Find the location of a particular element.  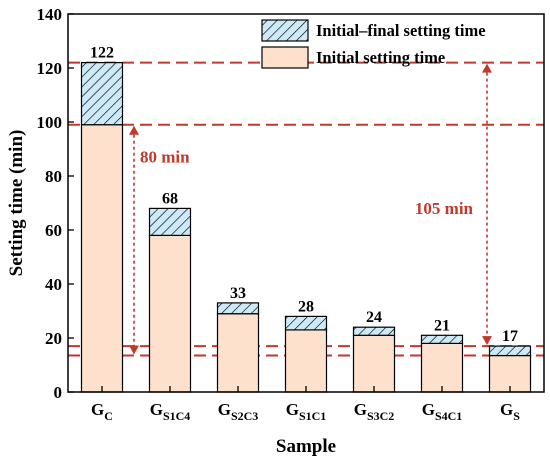

x-tick-label-4: GS3C2 is located at coordinates (374, 411).